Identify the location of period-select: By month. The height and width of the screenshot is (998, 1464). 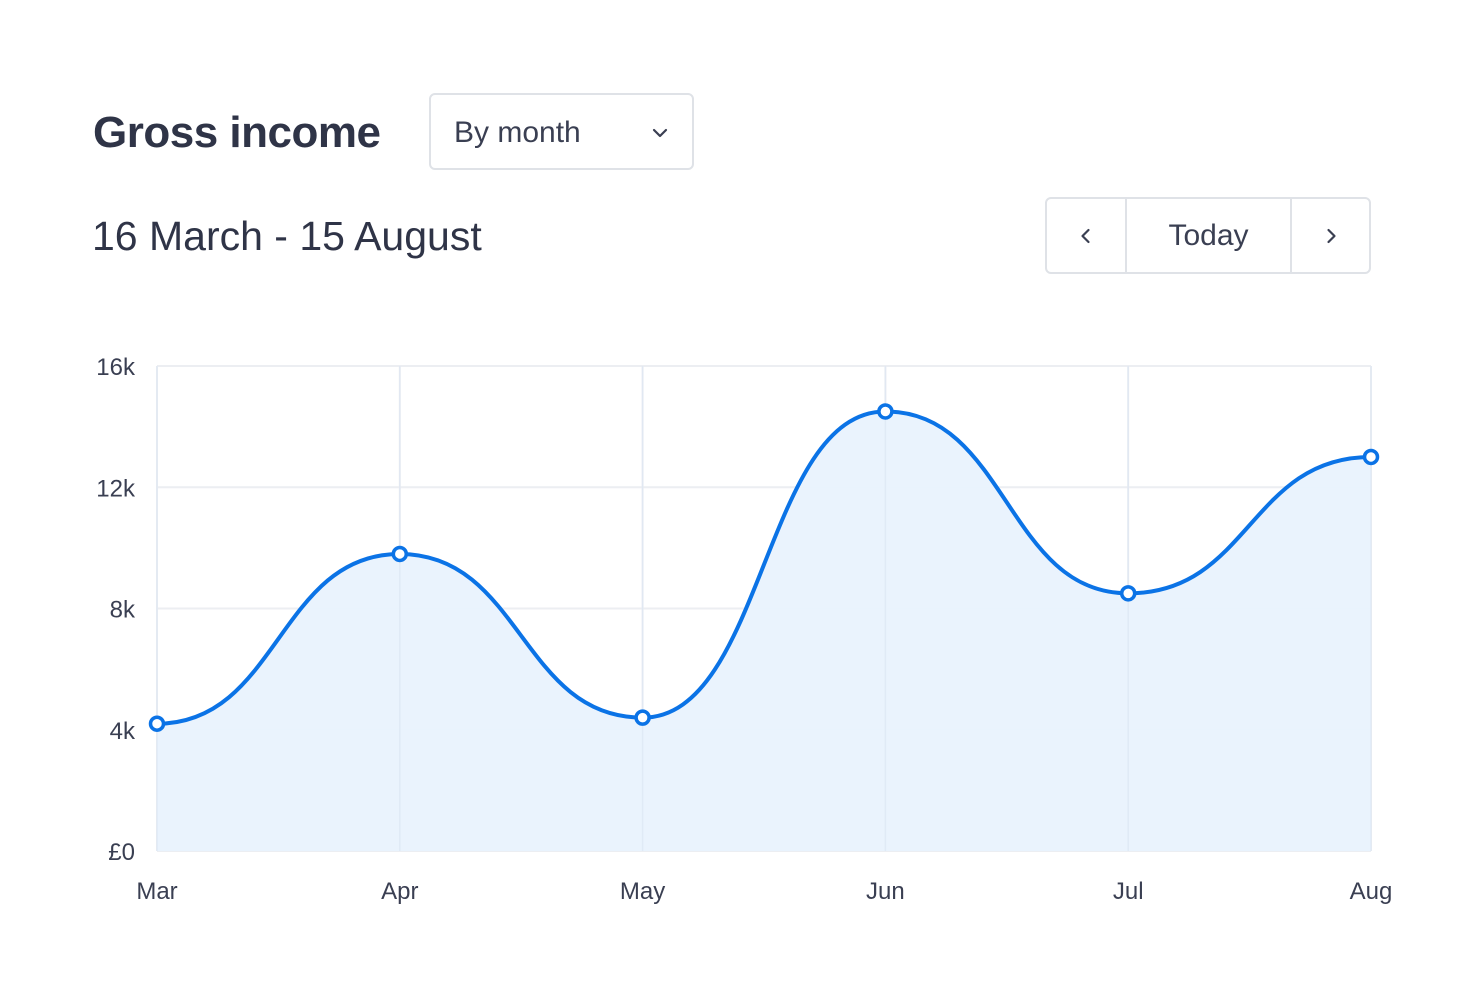
(561, 131).